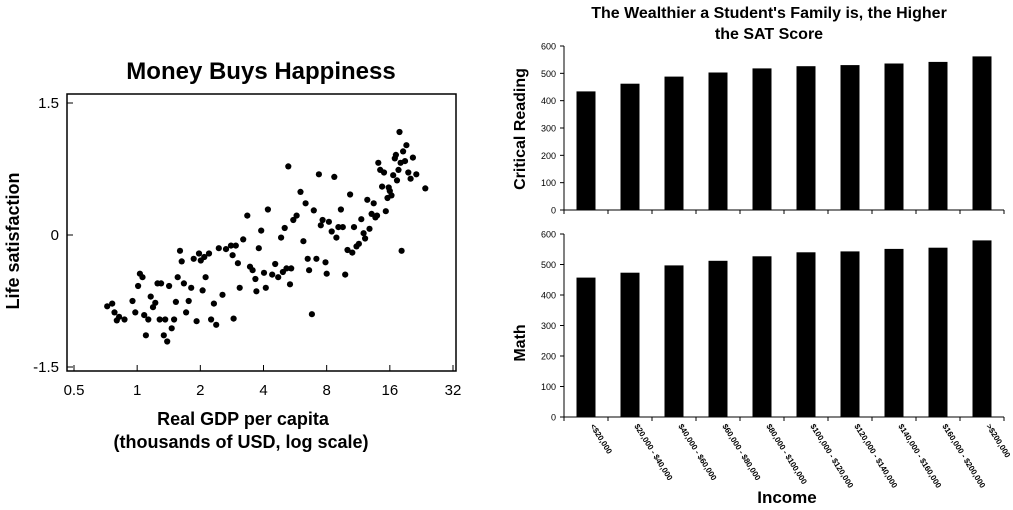 The image size is (1013, 510). I want to click on reading-y-tick-label: 100, so click(548, 183).